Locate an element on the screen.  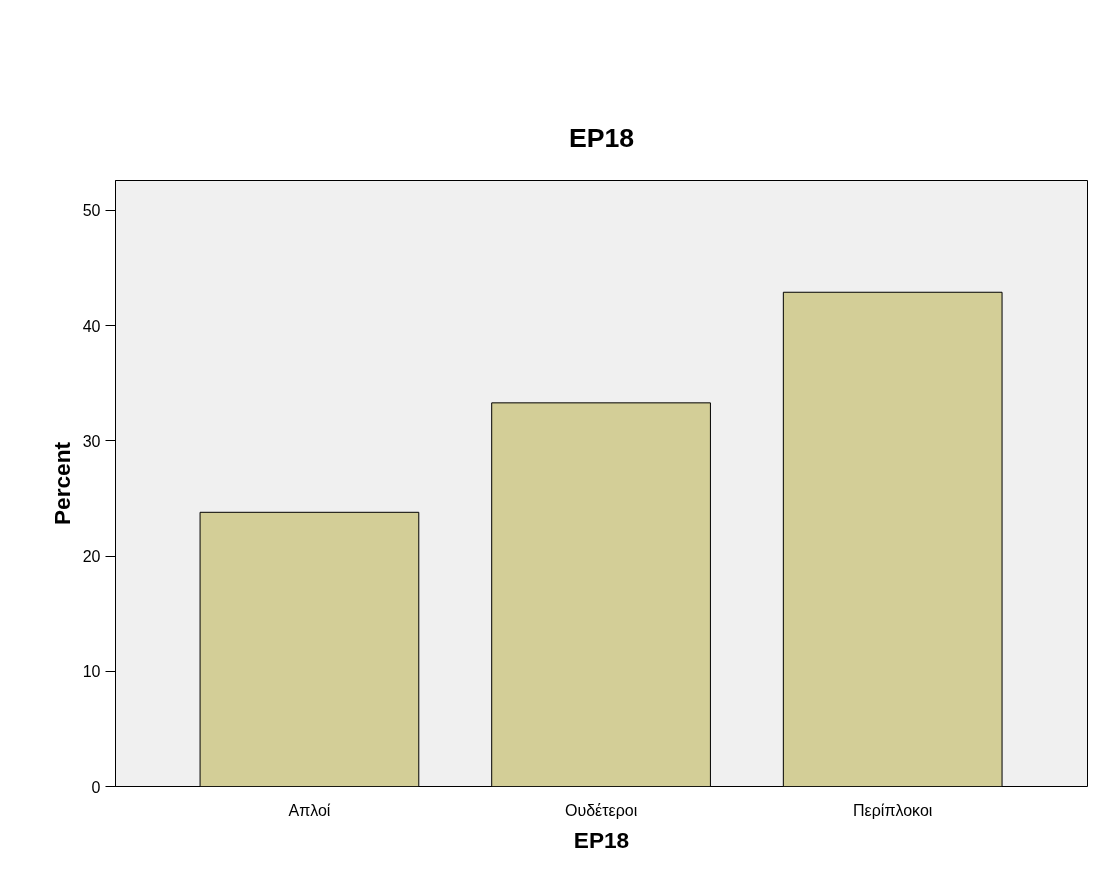
x-axis-title: EP18 is located at coordinates (601, 839).